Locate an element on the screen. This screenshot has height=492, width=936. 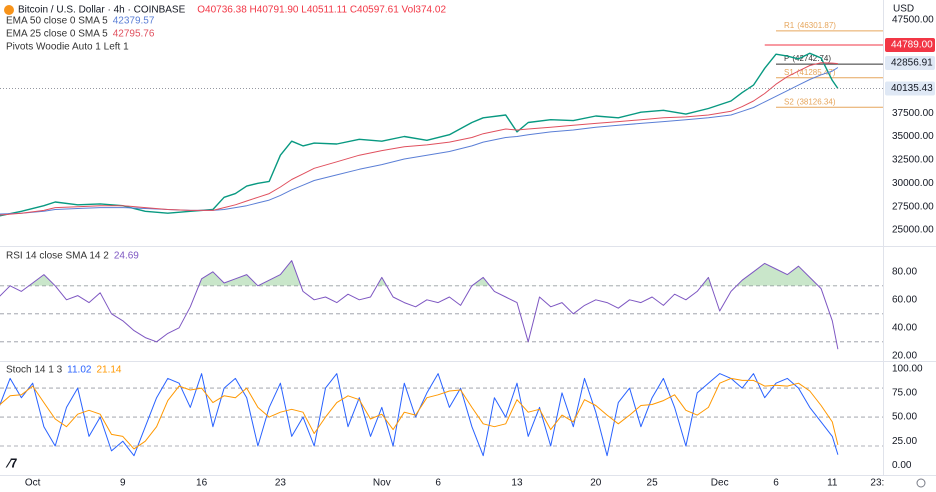
tradingview-logo: ⁄7 is located at coordinates (11, 462).